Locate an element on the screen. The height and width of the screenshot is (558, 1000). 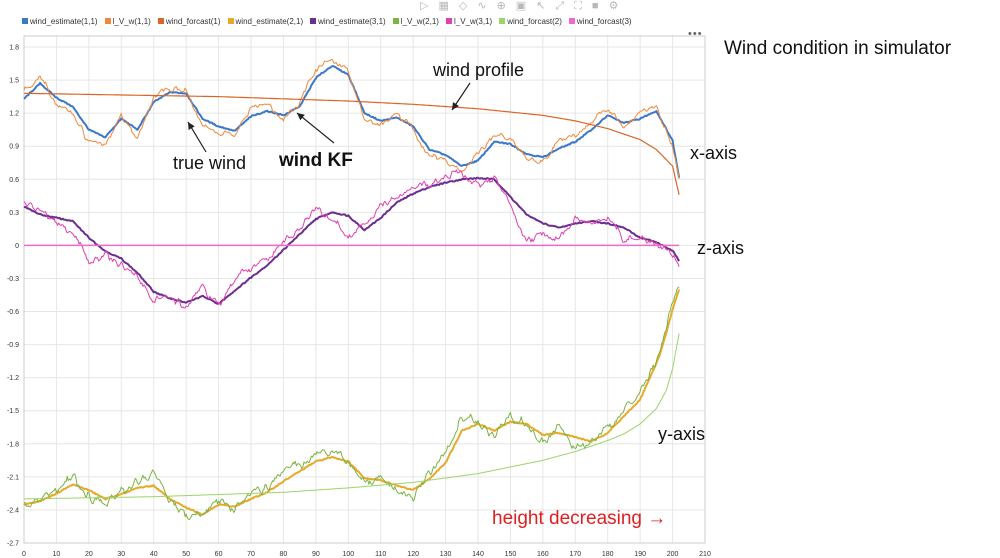
legend-label: l_V_w(1,1) is located at coordinates (131, 21).